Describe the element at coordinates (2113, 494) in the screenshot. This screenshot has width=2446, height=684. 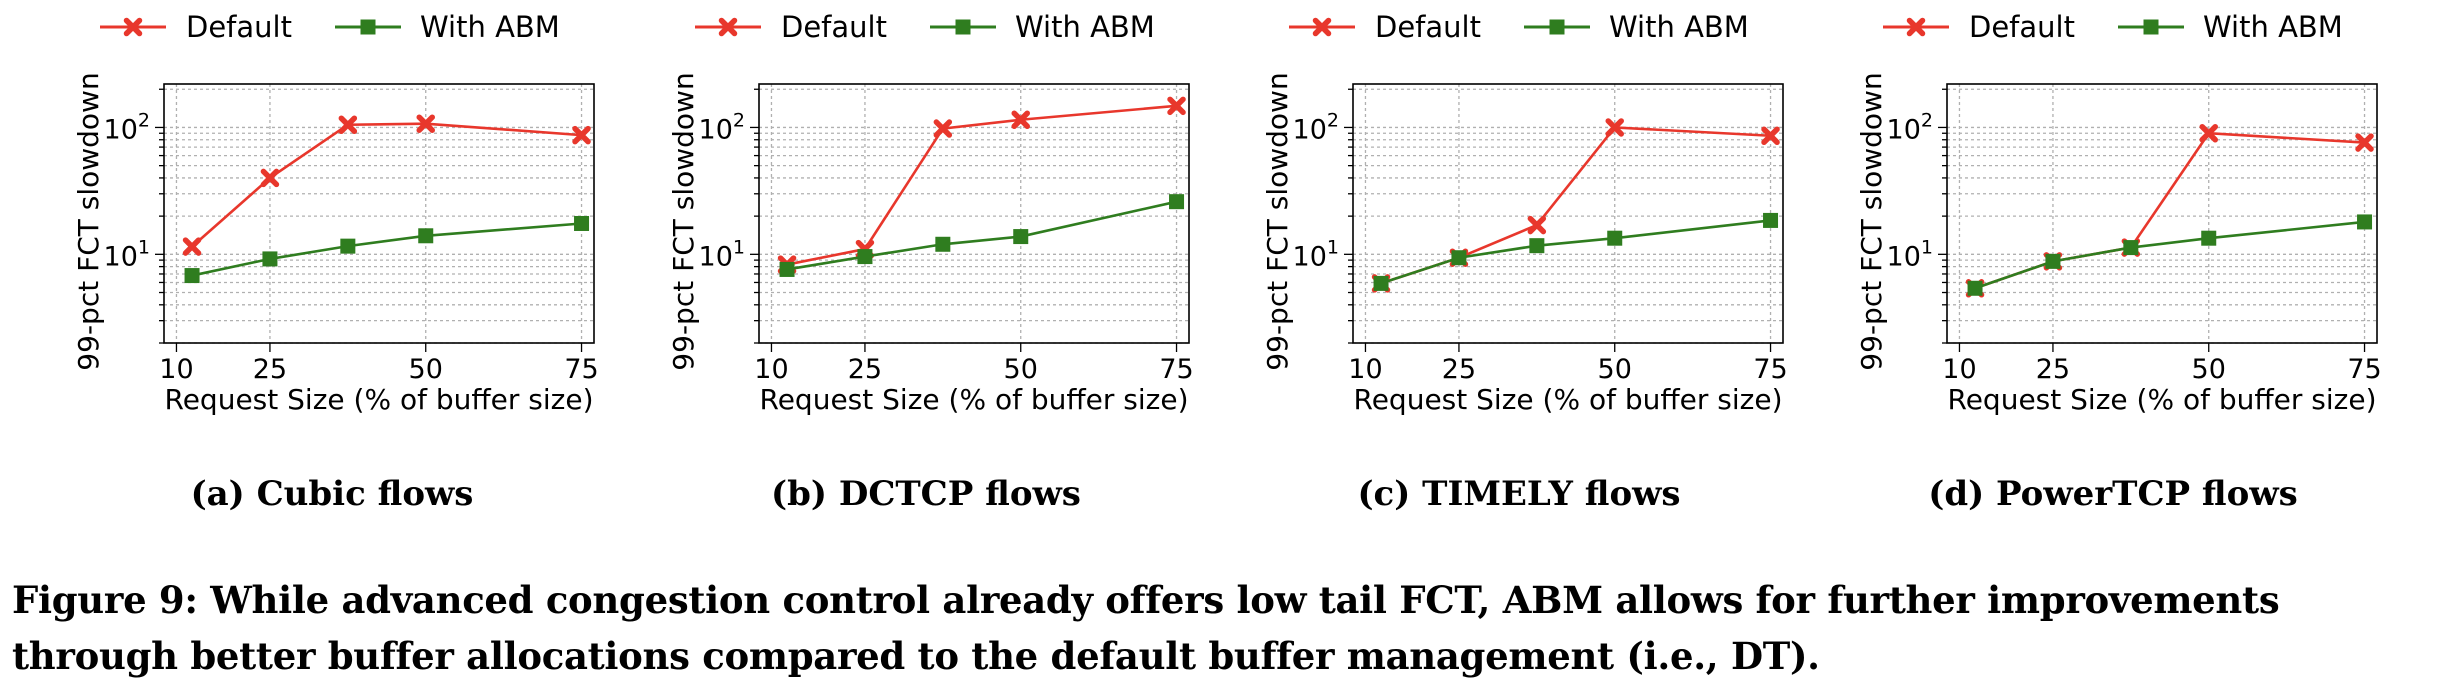
I see `sub-caption: (d) PowerTCP flows` at that location.